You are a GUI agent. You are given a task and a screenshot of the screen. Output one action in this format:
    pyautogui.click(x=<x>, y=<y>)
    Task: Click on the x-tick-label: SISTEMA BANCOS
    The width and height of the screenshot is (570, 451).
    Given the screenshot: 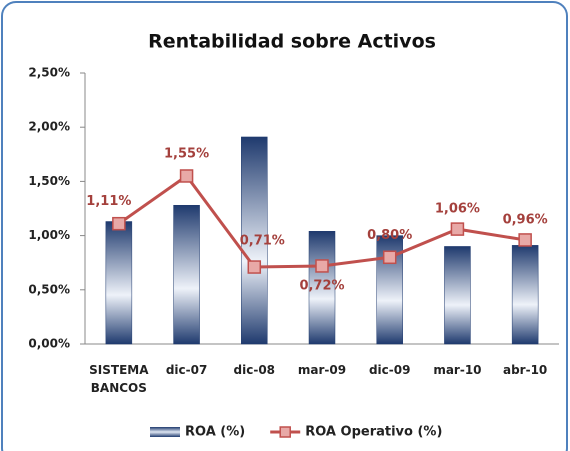 What is the action you would take?
    pyautogui.click(x=119, y=379)
    